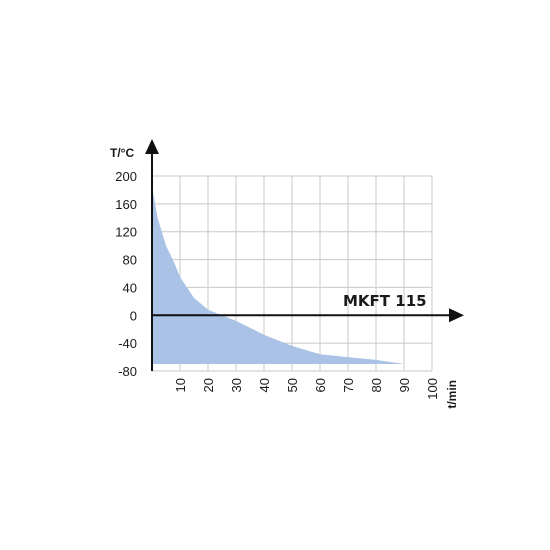 The height and width of the screenshot is (550, 550). Describe the element at coordinates (127, 371) in the screenshot. I see `y-tick-label: -80` at that location.